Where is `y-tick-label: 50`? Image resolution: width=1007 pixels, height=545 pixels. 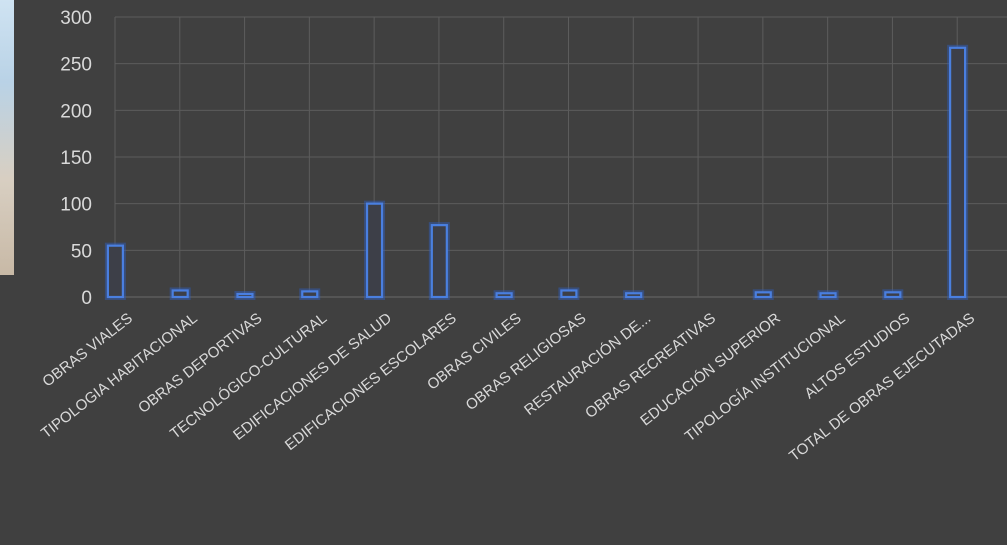
y-tick-label: 50 is located at coordinates (81, 251).